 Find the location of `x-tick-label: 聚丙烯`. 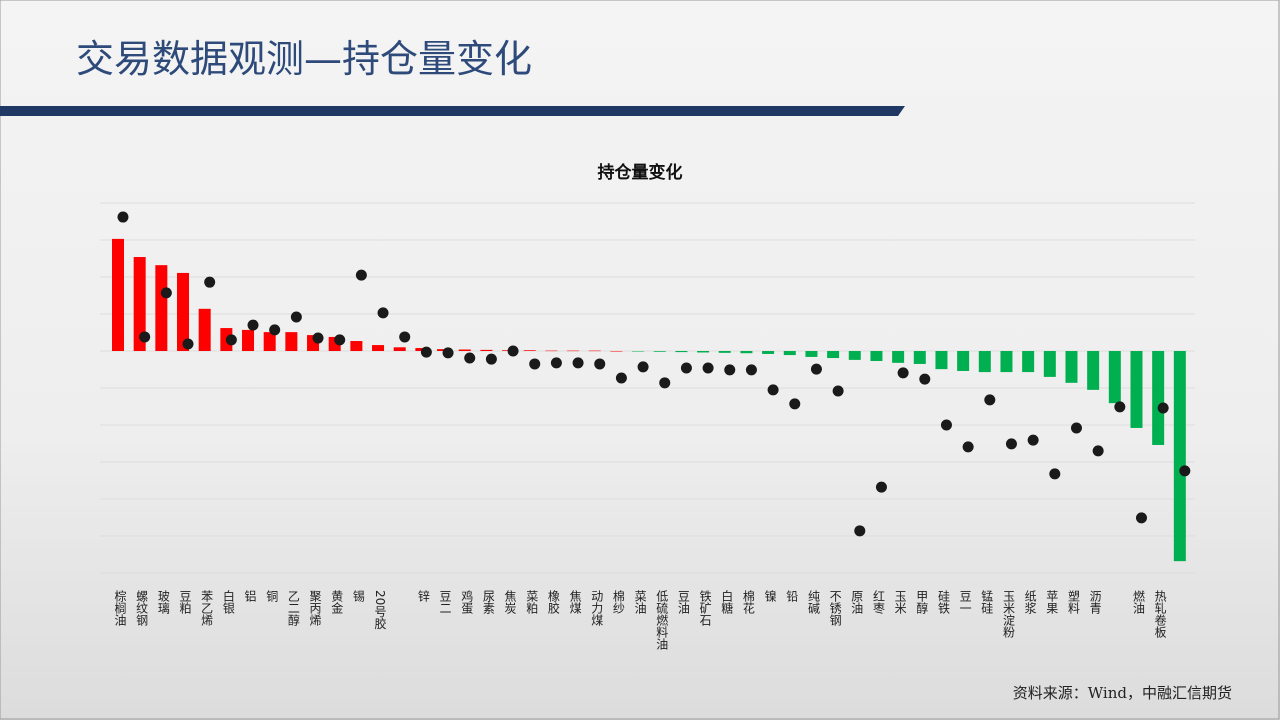

x-tick-label: 聚丙烯 is located at coordinates (315, 608).